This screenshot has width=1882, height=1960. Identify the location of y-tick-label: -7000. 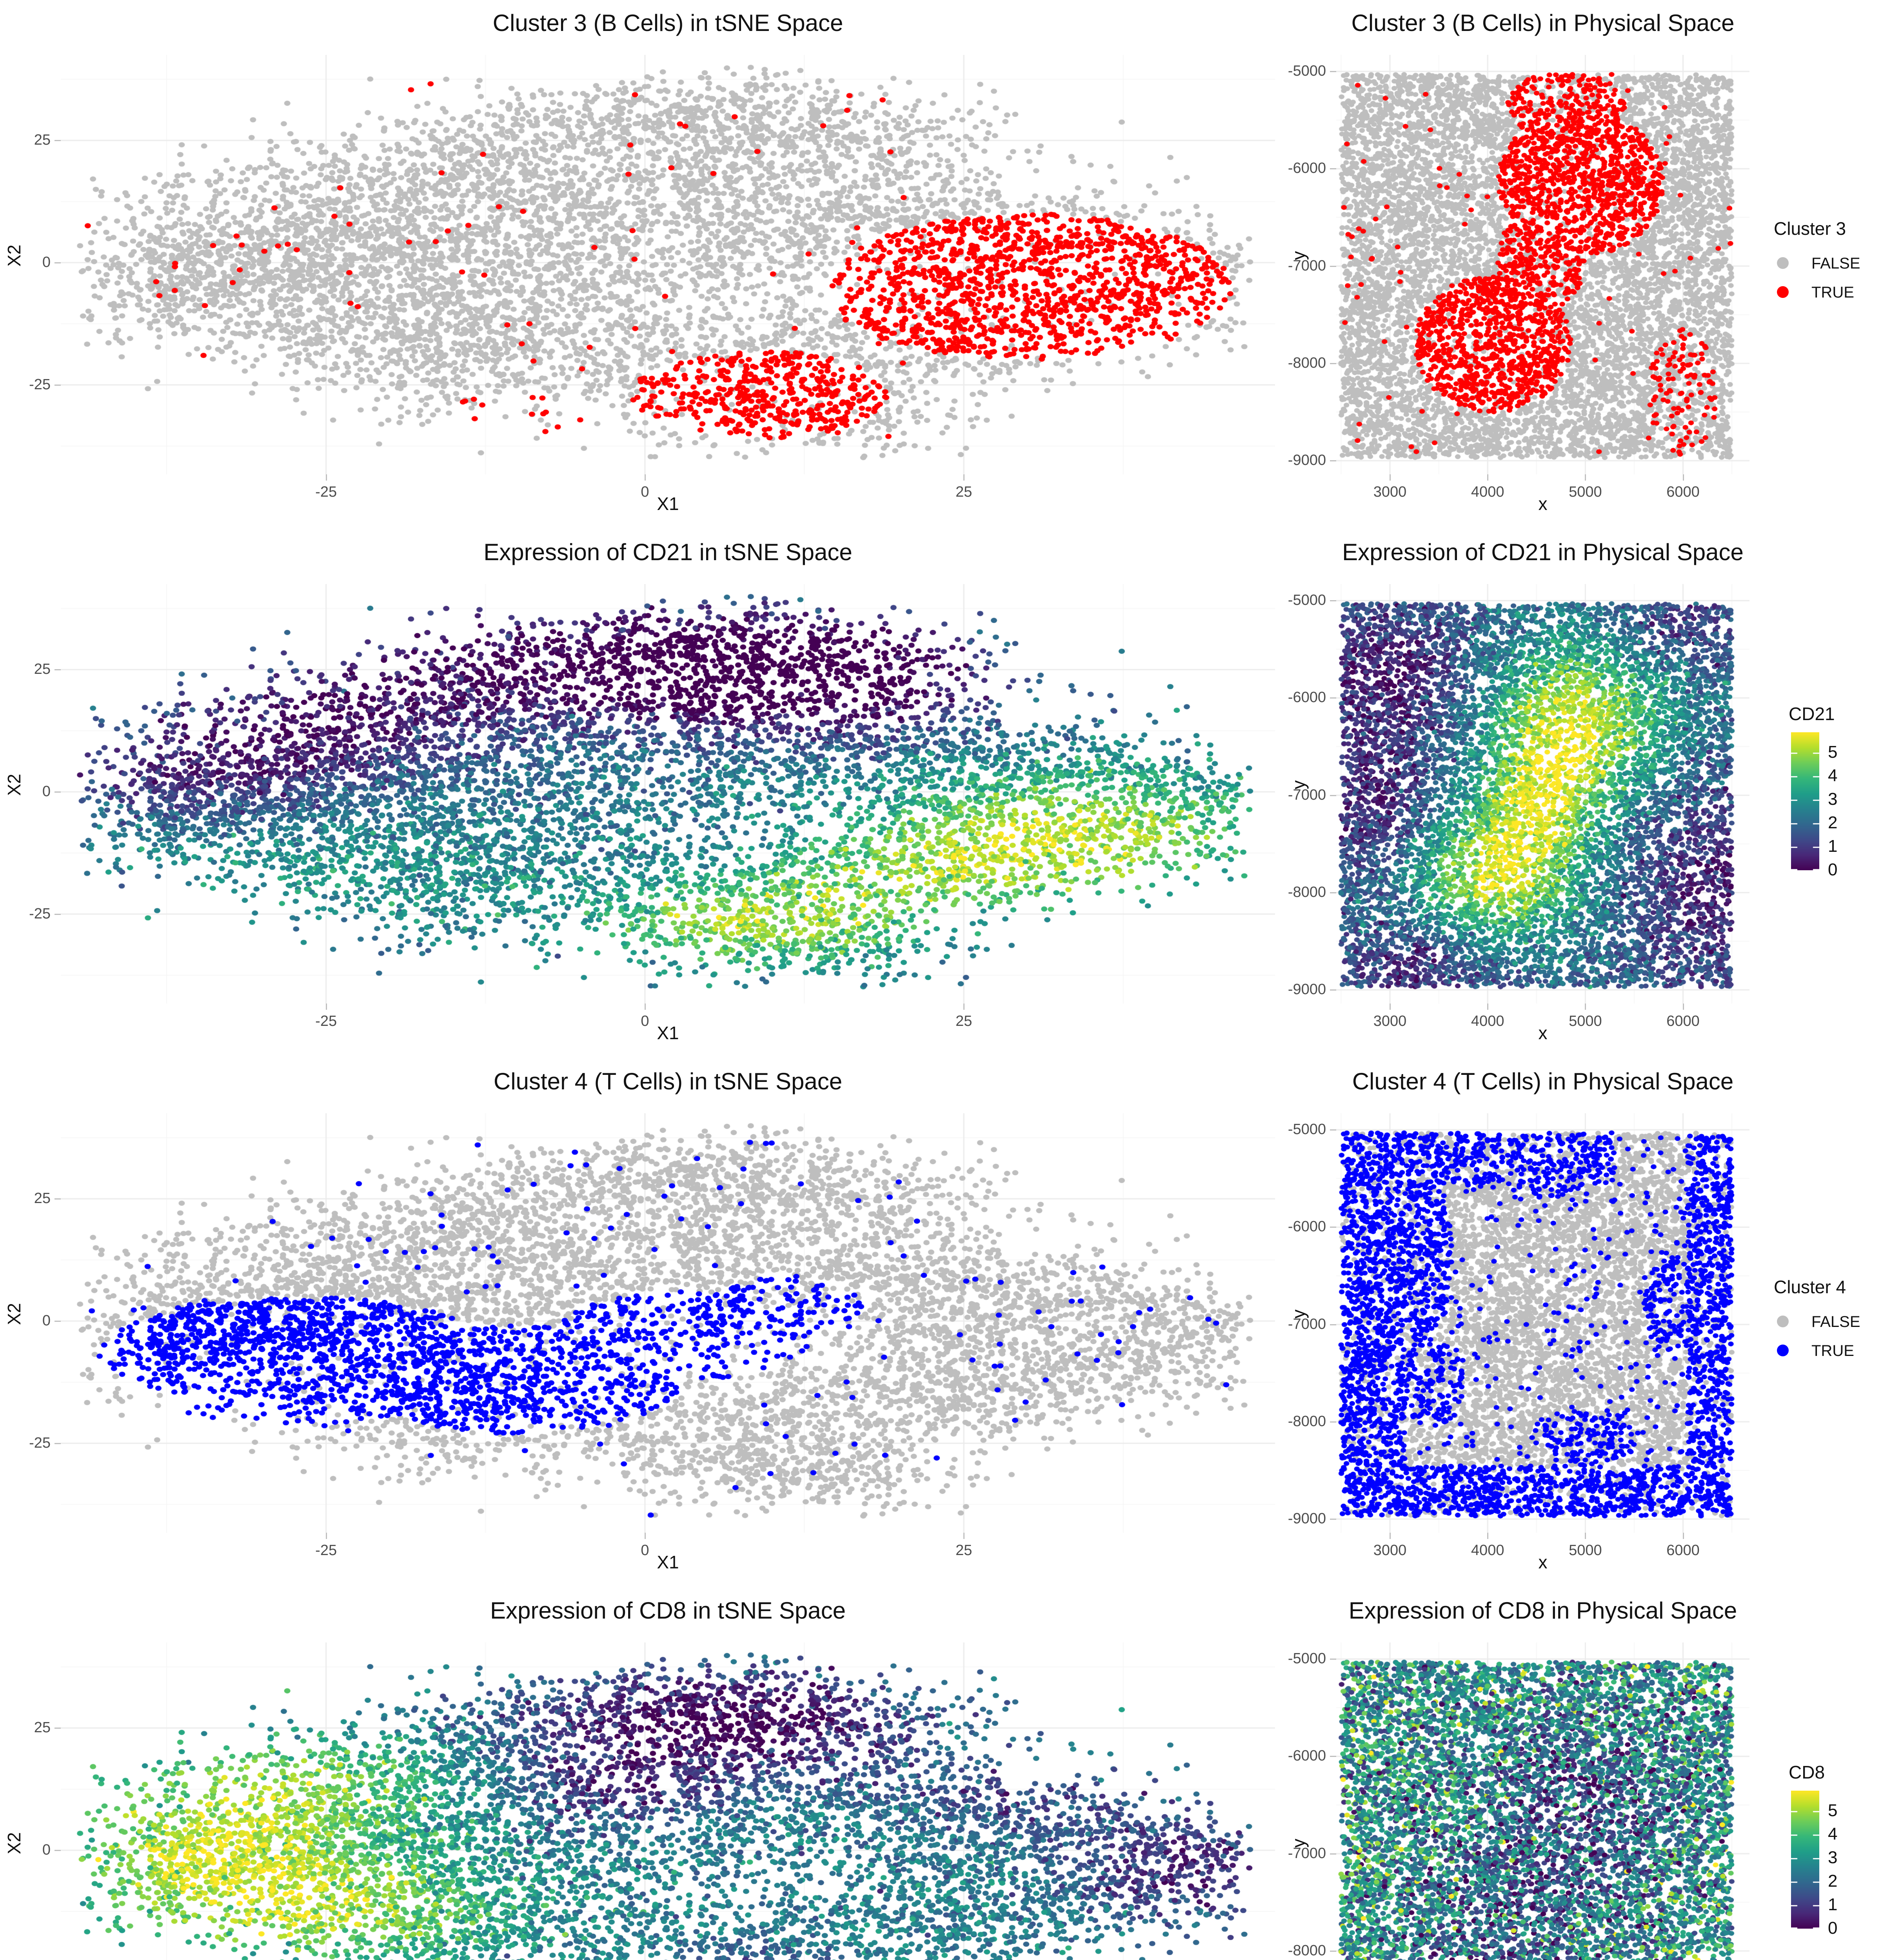
(1307, 265).